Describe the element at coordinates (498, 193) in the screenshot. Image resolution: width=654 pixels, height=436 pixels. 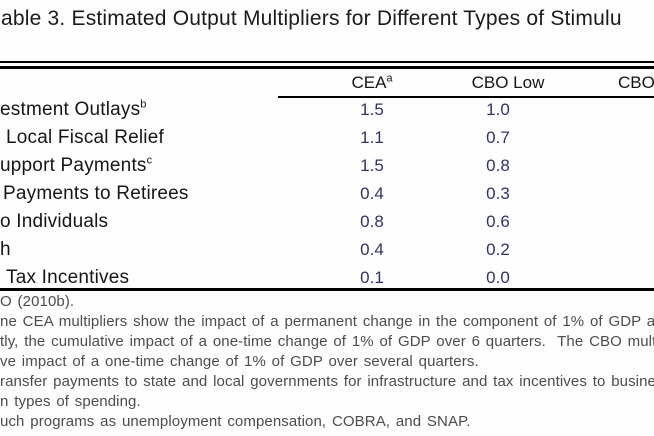
I see `cell-cbo-low: 0.3` at that location.